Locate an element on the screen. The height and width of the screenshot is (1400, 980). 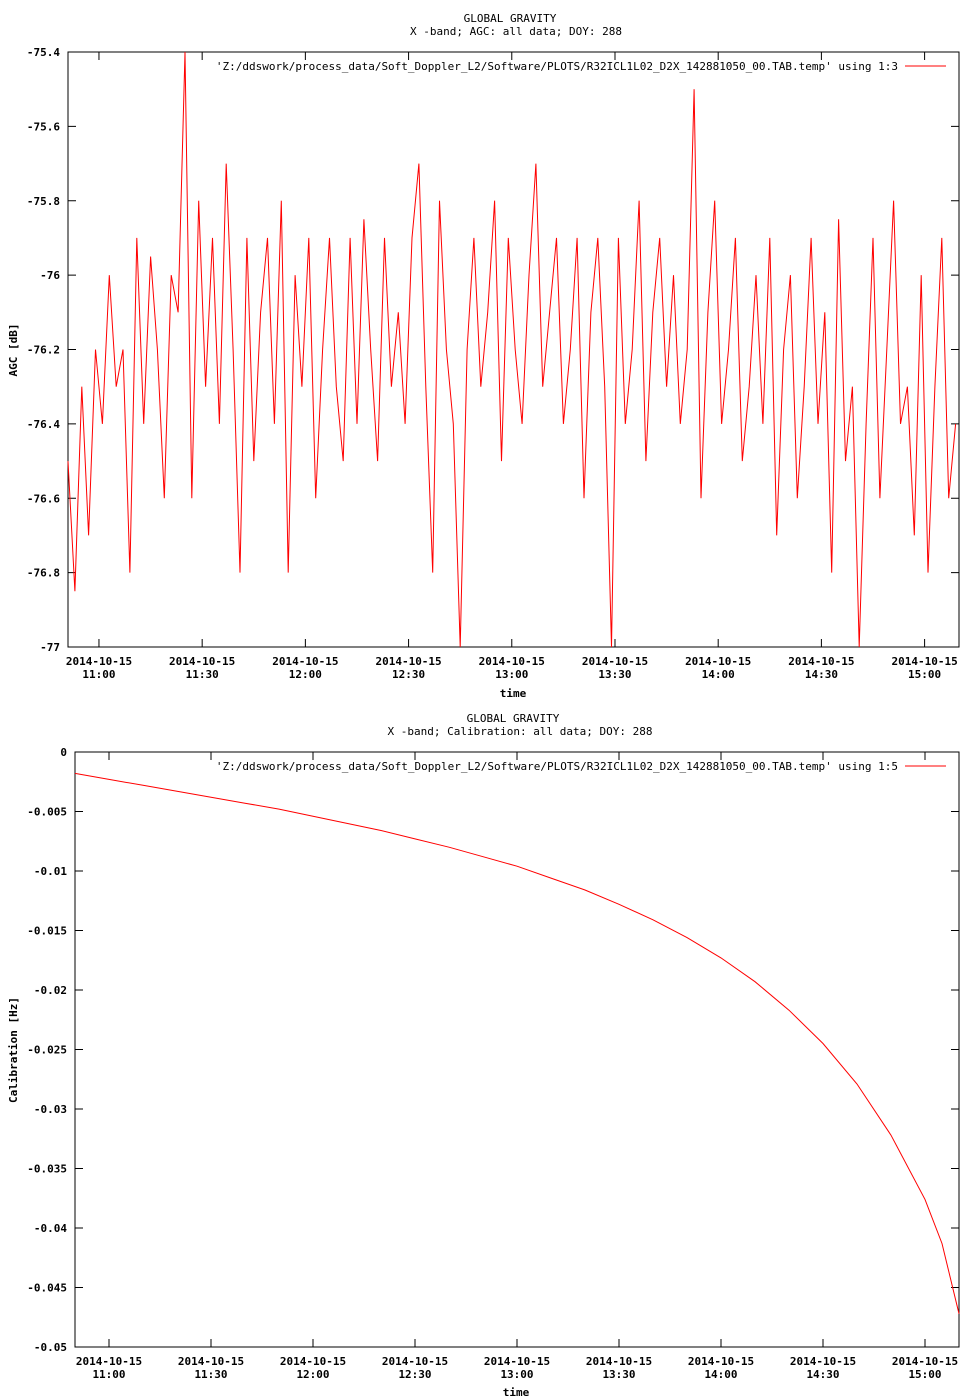
y-tick-label: 0 is located at coordinates (63, 752).